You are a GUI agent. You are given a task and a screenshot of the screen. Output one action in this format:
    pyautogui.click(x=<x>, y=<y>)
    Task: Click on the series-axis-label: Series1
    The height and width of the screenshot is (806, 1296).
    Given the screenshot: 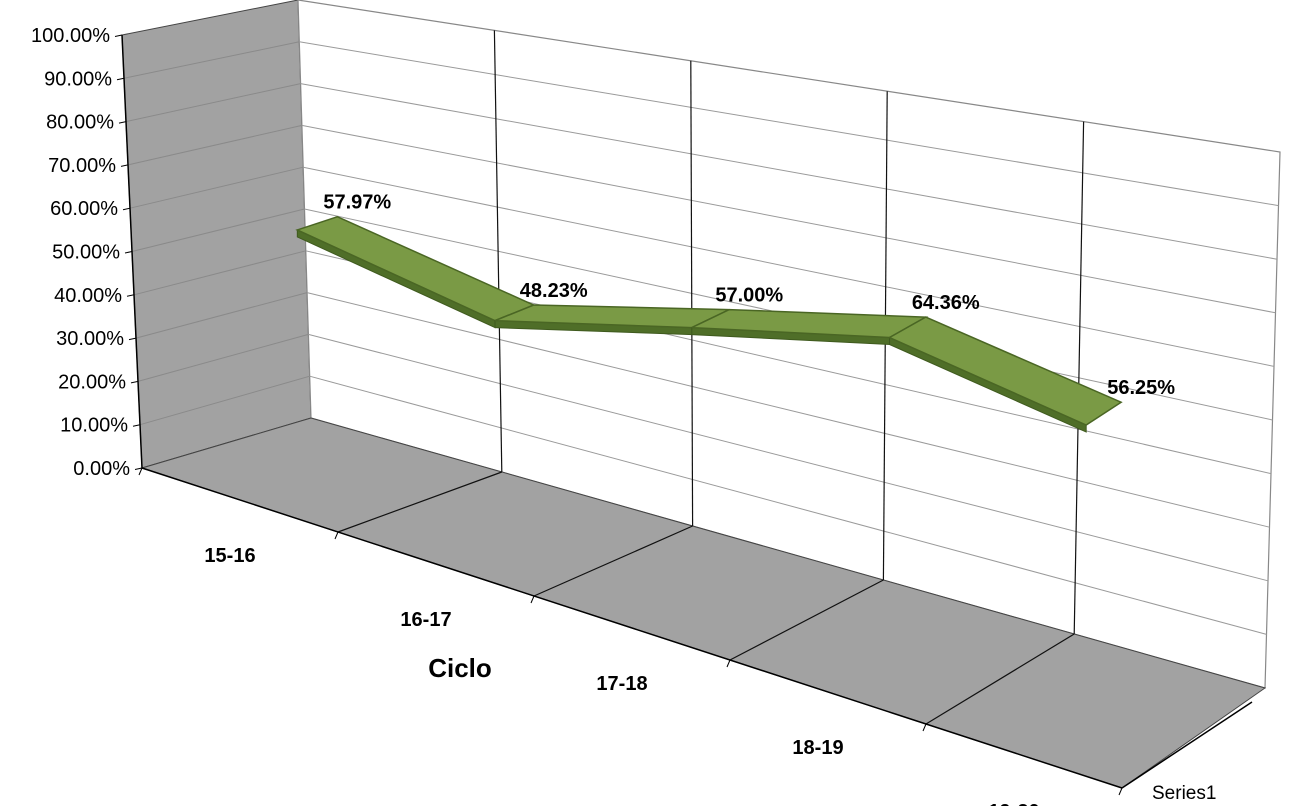 What is the action you would take?
    pyautogui.click(x=1184, y=793)
    